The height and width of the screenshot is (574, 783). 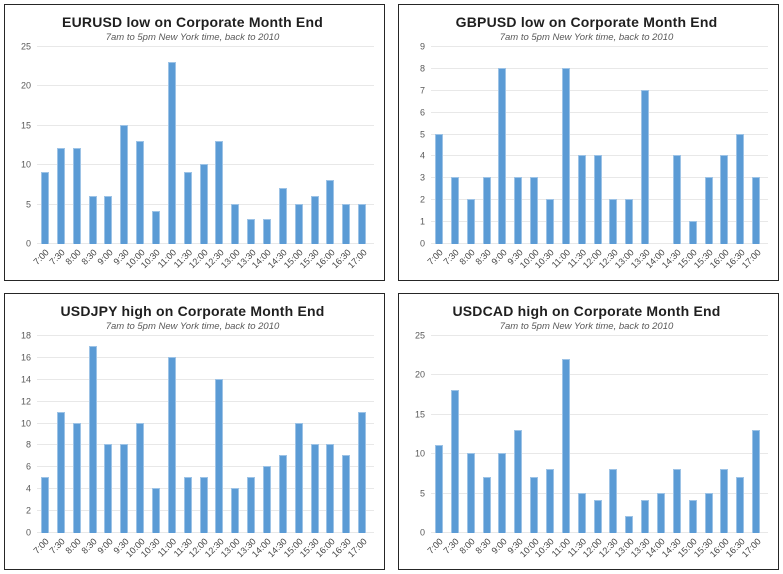 What do you see at coordinates (422, 134) in the screenshot?
I see `y-tick-label: 5` at bounding box center [422, 134].